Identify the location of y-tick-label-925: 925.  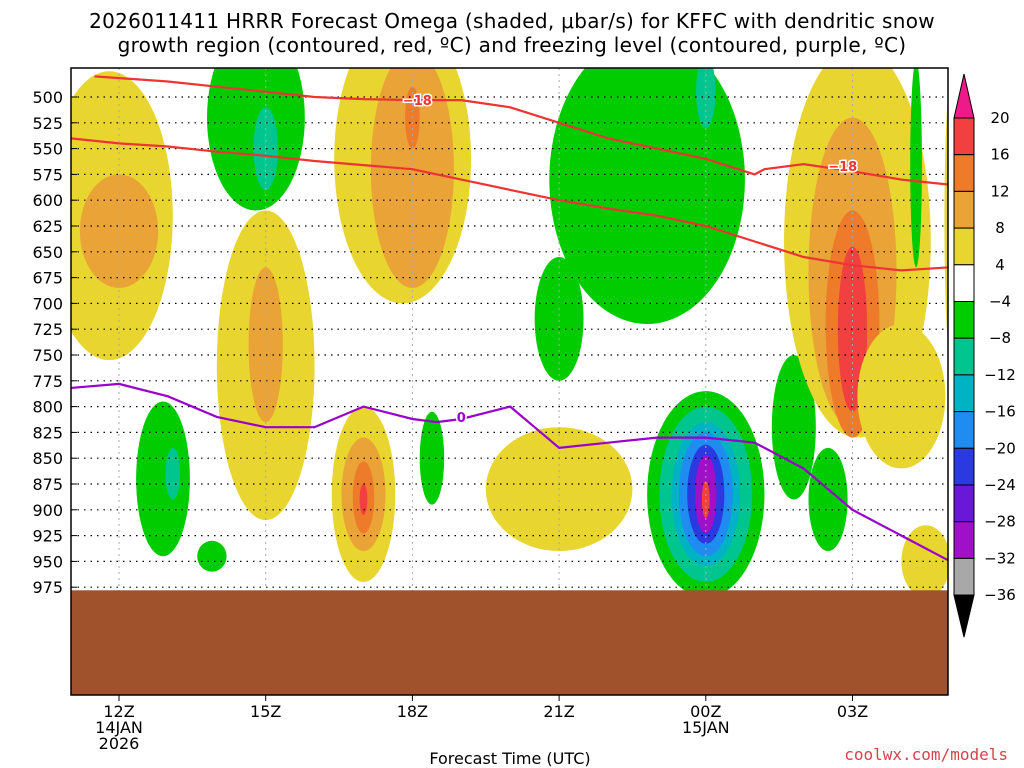
(47, 536).